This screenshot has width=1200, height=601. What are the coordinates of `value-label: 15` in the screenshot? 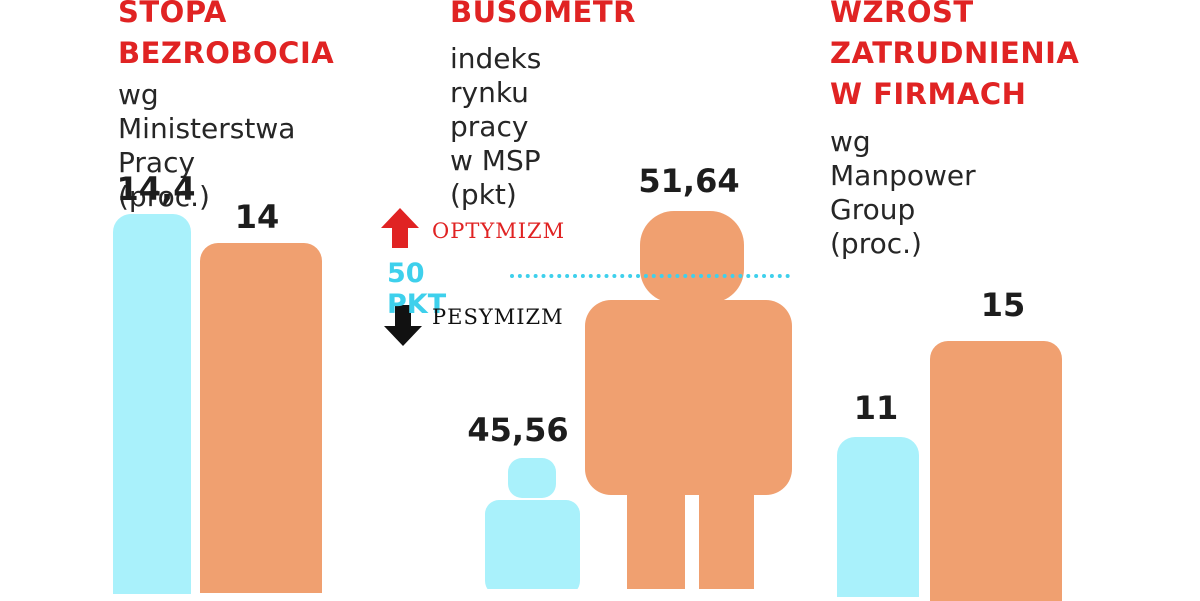 It's located at (1003, 305).